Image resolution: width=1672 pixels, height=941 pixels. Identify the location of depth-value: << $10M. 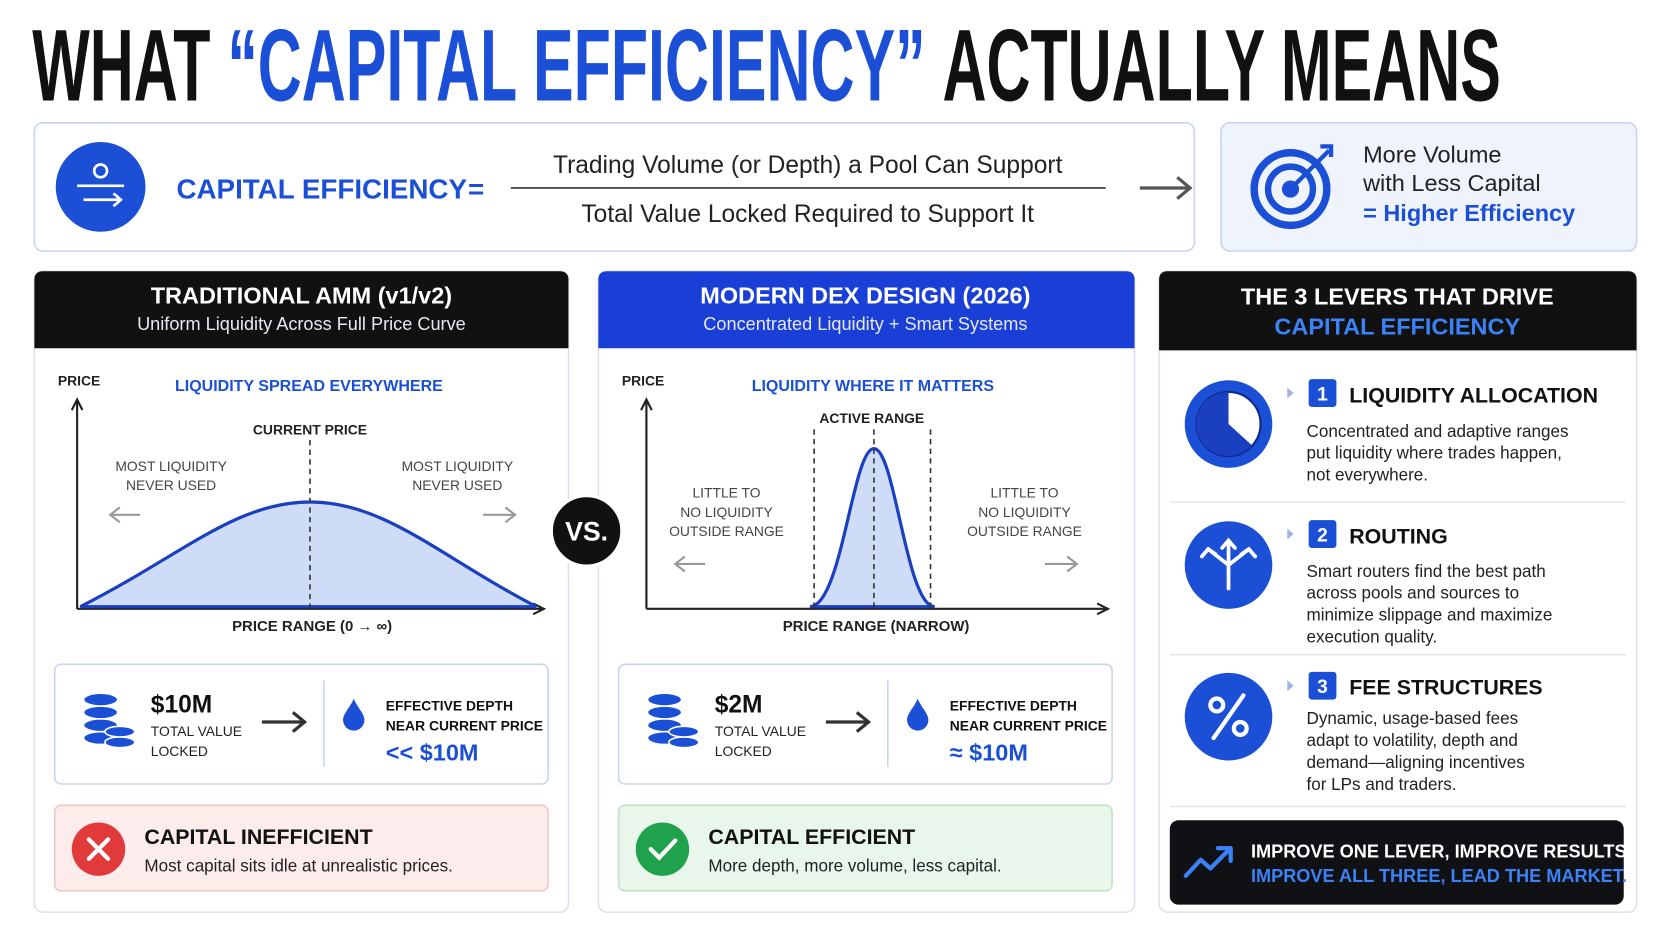
(432, 752).